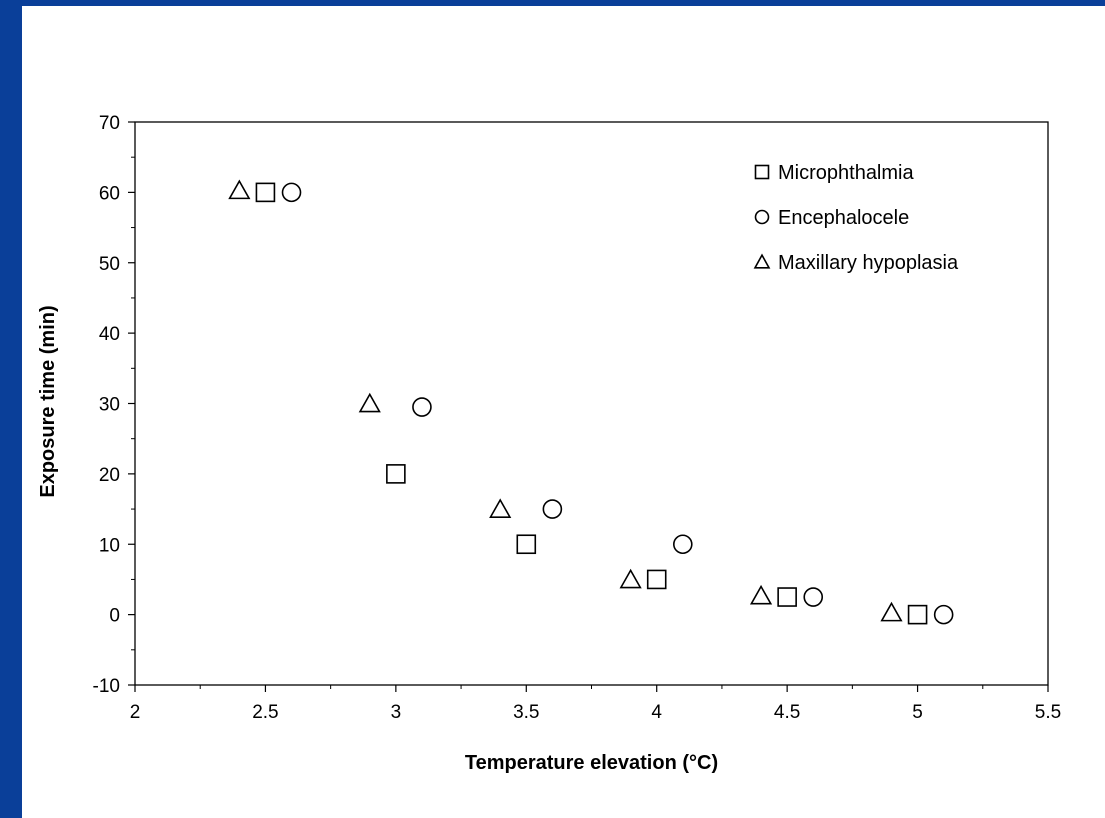 This screenshot has height=818, width=1105. What do you see at coordinates (396, 712) in the screenshot?
I see `x-tick-label: 3` at bounding box center [396, 712].